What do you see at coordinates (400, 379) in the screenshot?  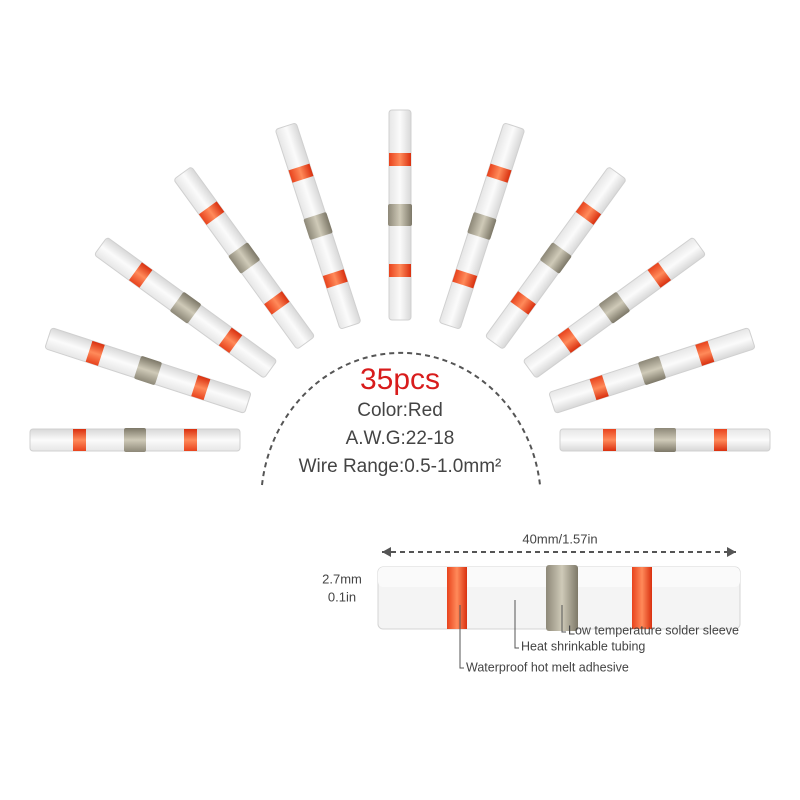 I see `headline: 35pcs` at bounding box center [400, 379].